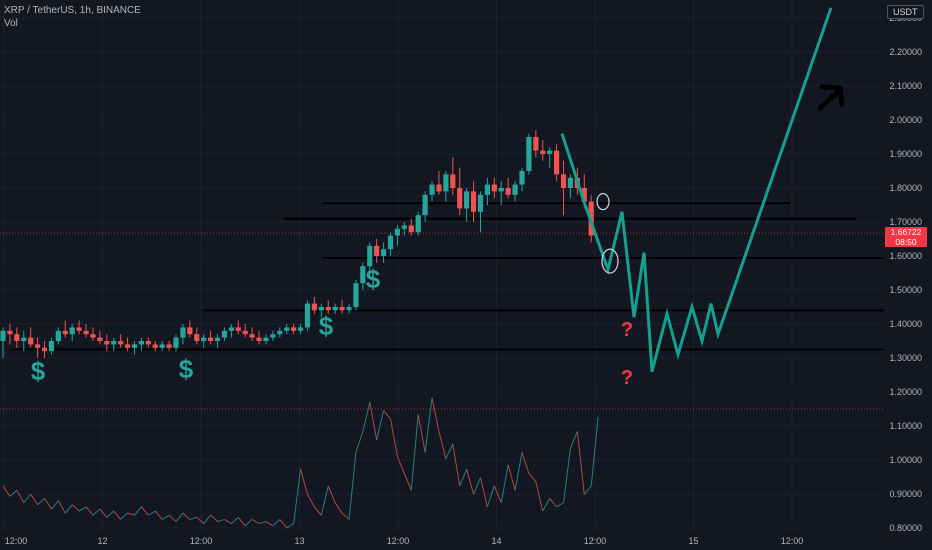 This screenshot has width=932, height=550. I want to click on time-axis: 12:00 12 12:00 13 12:00 14 12:00 15 12:00, so click(404, 541).